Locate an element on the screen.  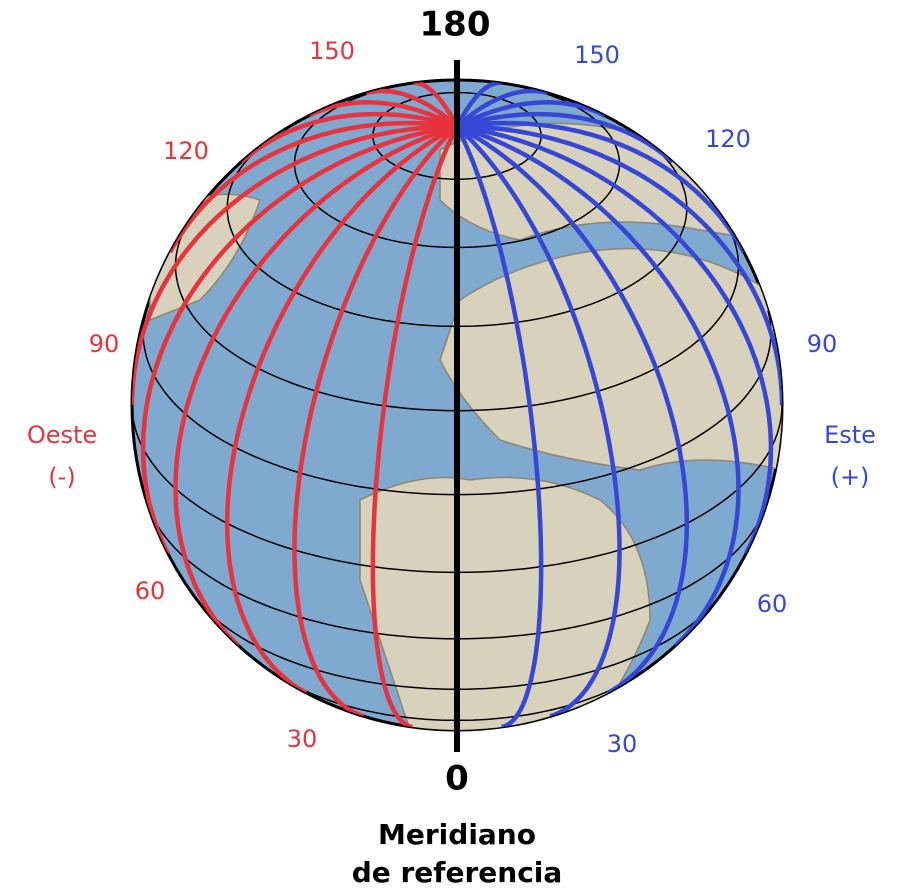
east-label: 90 is located at coordinates (822, 344).